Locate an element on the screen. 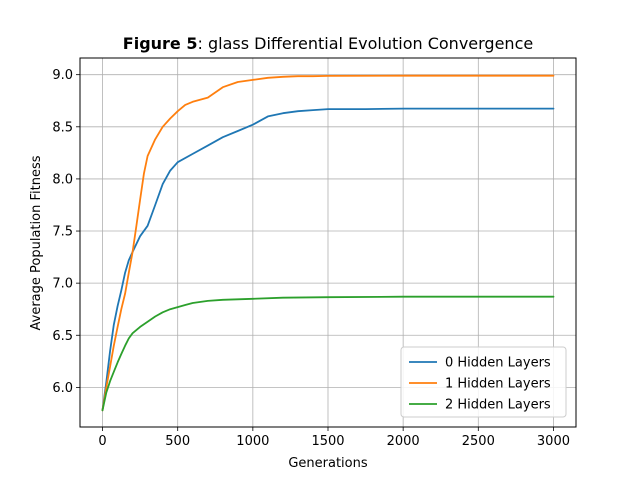 The width and height of the screenshot is (640, 485). y-tick-label: 8.5 is located at coordinates (62, 127).